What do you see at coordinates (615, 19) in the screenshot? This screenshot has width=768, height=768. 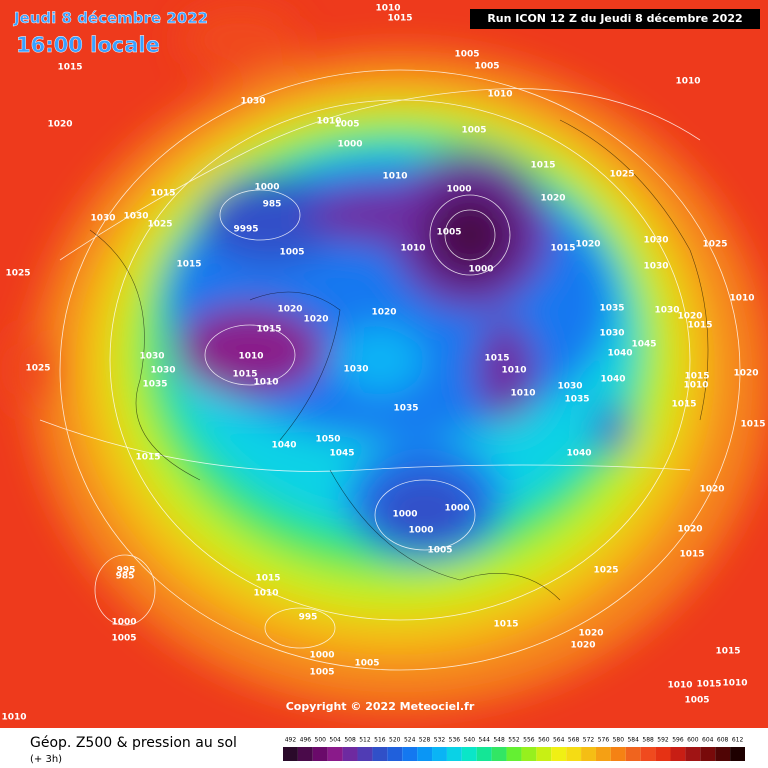 I see `run-box` at bounding box center [615, 19].